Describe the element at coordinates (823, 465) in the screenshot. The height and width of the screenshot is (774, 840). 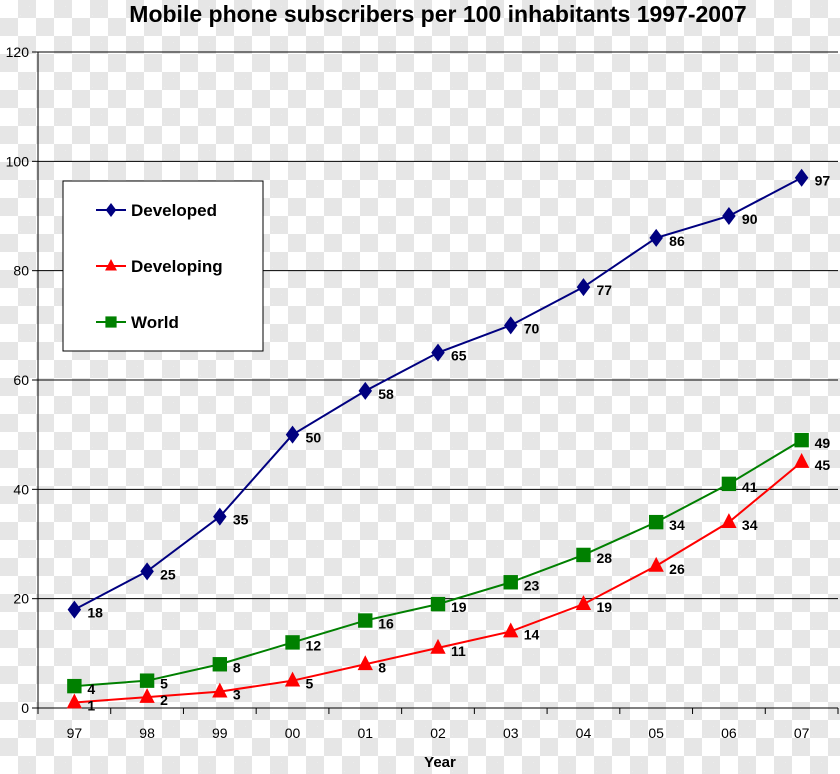
I see `data-label-developing: 45` at that location.